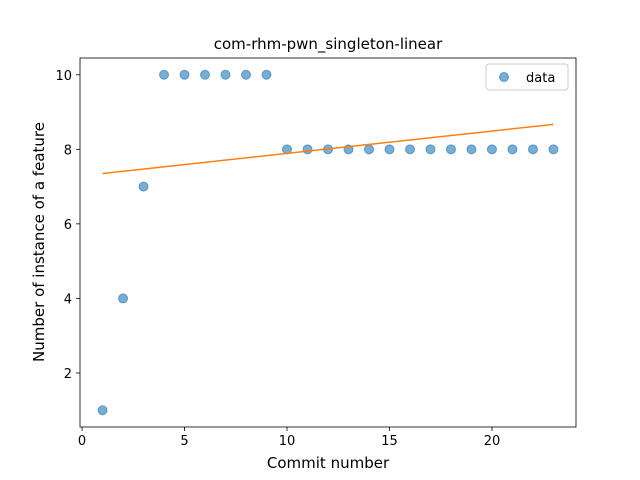 The image size is (640, 480). I want to click on legend: data, so click(527, 77).